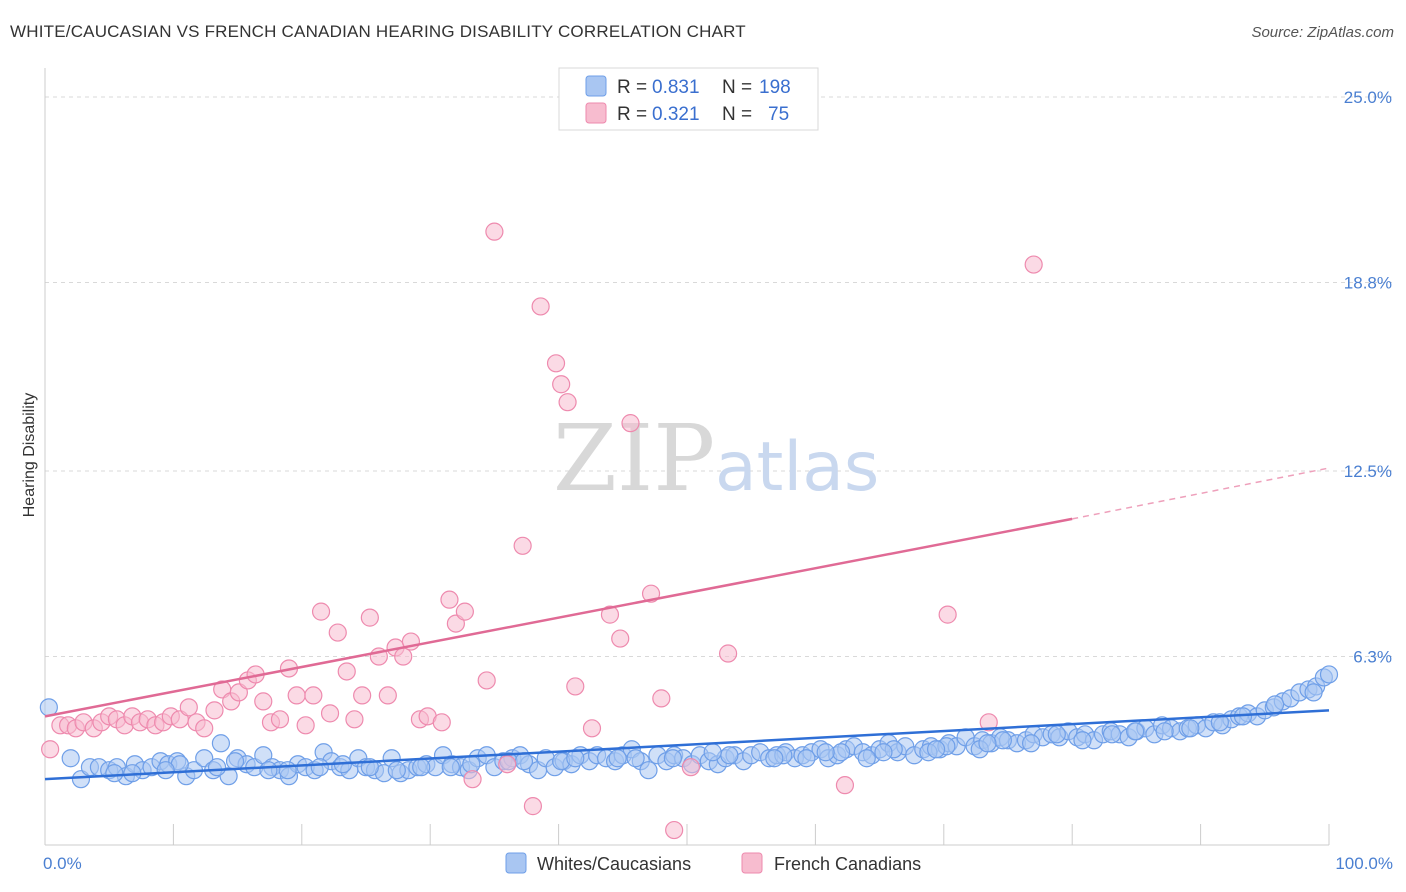 The height and width of the screenshot is (892, 1406). What do you see at coordinates (687, 745) in the screenshot?
I see `trend-line-whites` at bounding box center [687, 745].